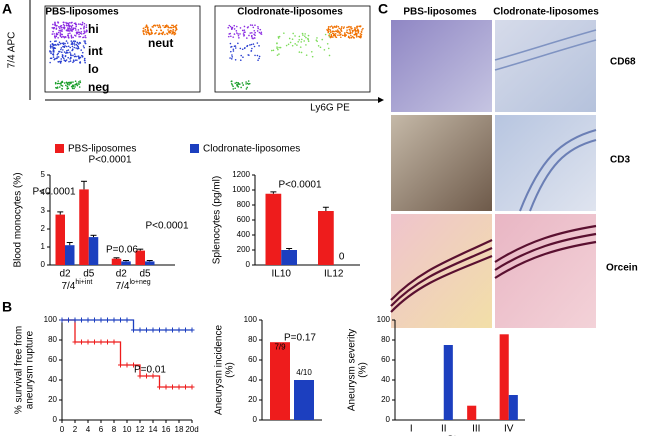 The image size is (652, 436). Describe the element at coordinates (75, 429) in the screenshot. I see `x-tick-label: 2` at that location.